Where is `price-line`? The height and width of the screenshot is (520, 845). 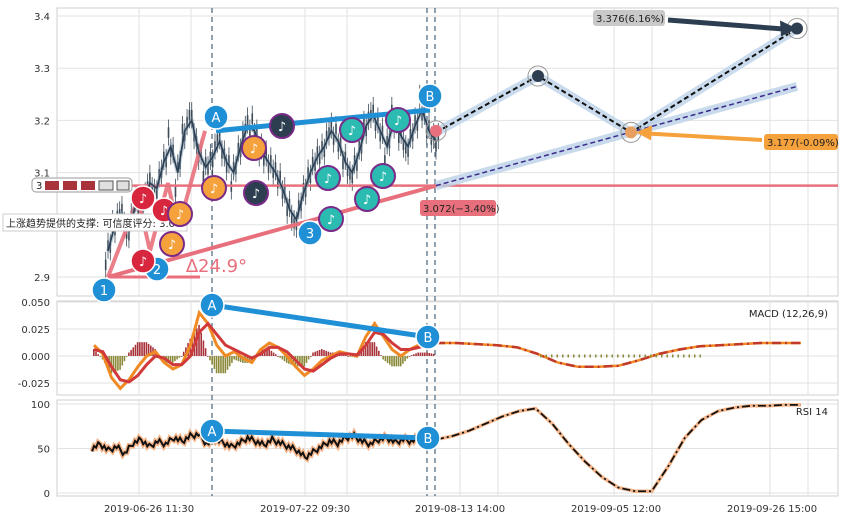 price-line is located at coordinates (272, 179).